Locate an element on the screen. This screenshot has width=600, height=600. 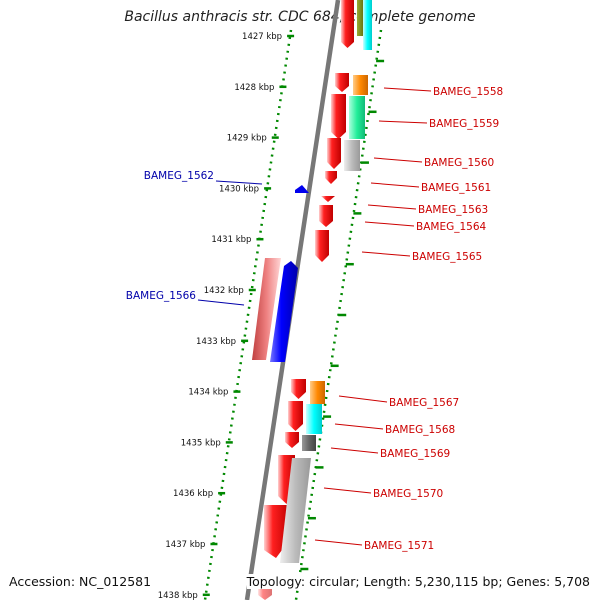
gene-label: BAMEG_1564 is located at coordinates (451, 227).